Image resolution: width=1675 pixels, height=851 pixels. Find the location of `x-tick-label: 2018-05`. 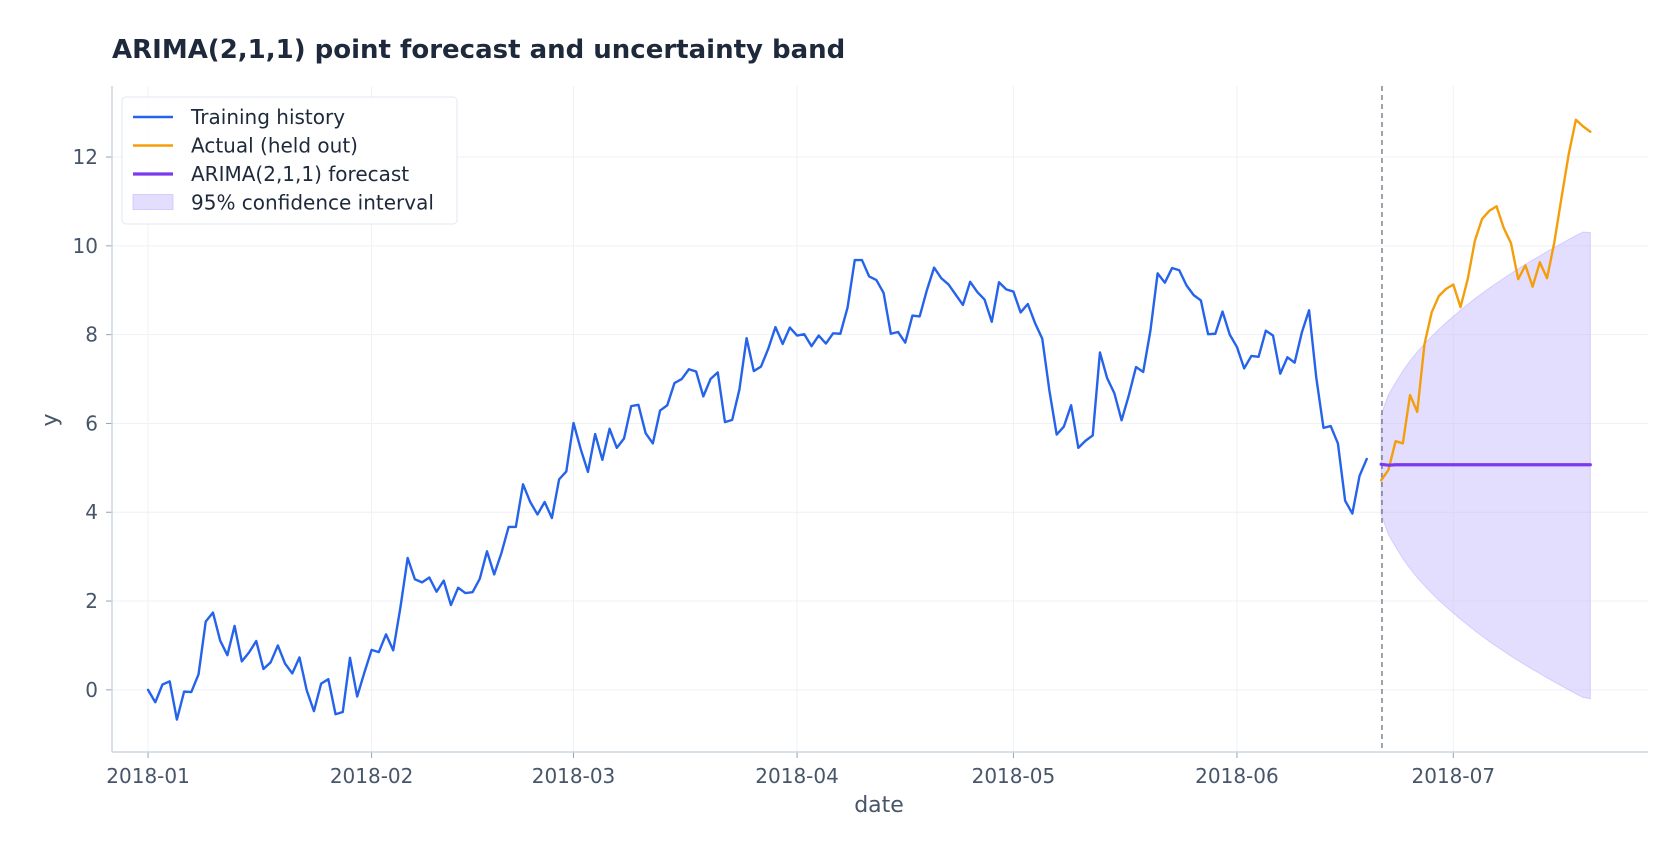

x-tick-label: 2018-05 is located at coordinates (1014, 776).